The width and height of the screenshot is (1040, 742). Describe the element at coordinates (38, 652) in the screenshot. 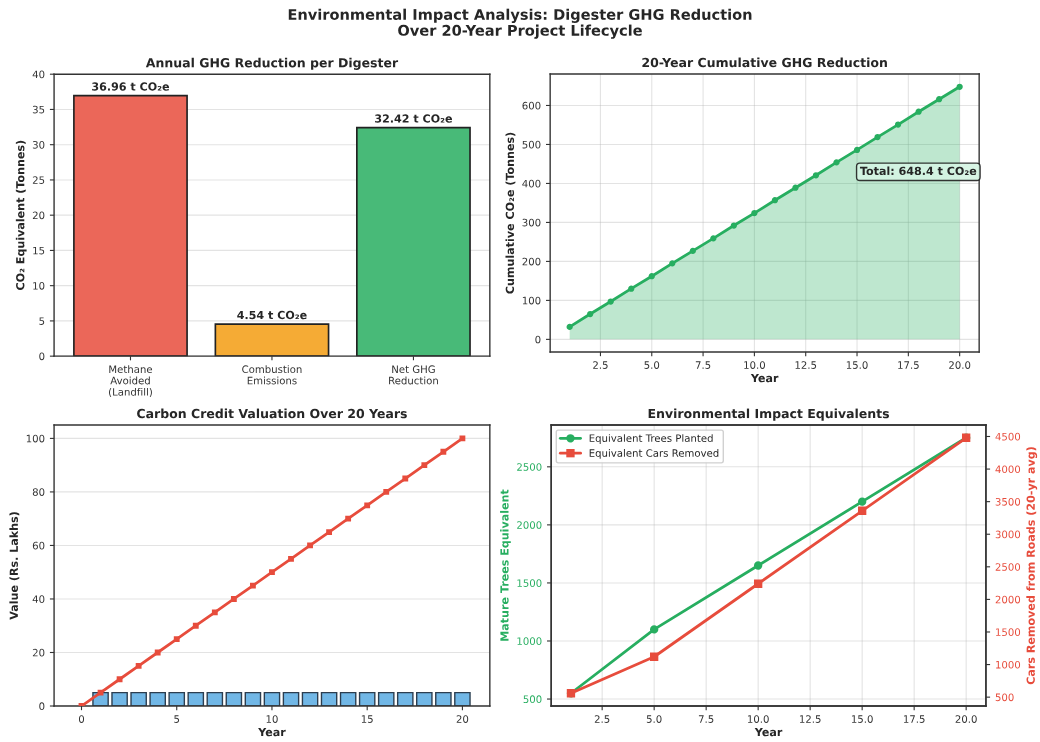

I see `y-tick-label: 20` at that location.